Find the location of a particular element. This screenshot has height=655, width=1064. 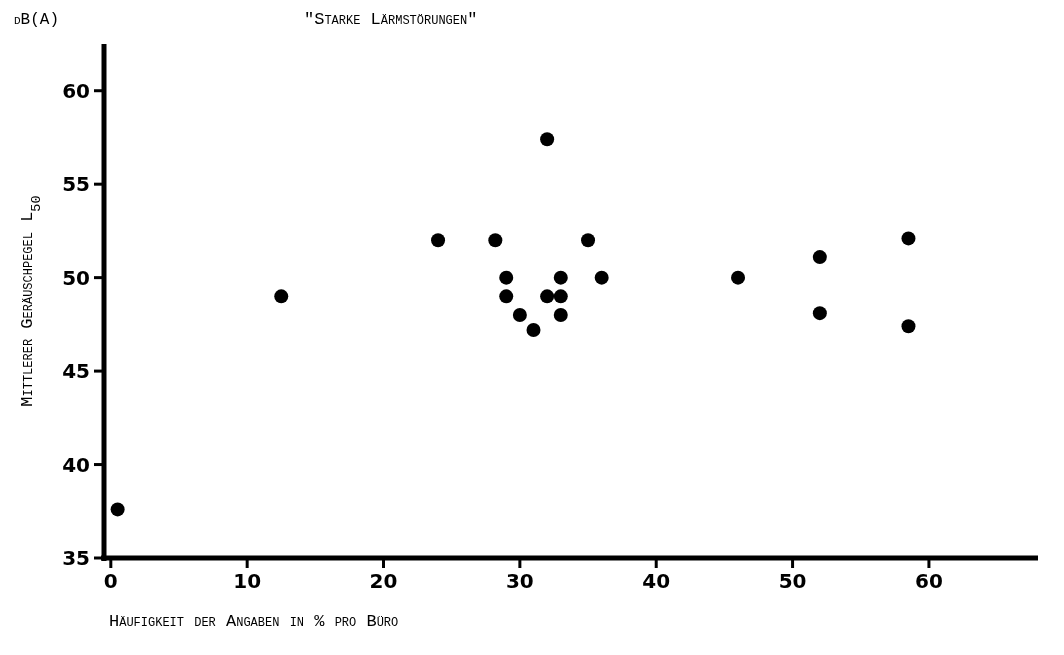

y-tick-label: 35 is located at coordinates (76, 558).